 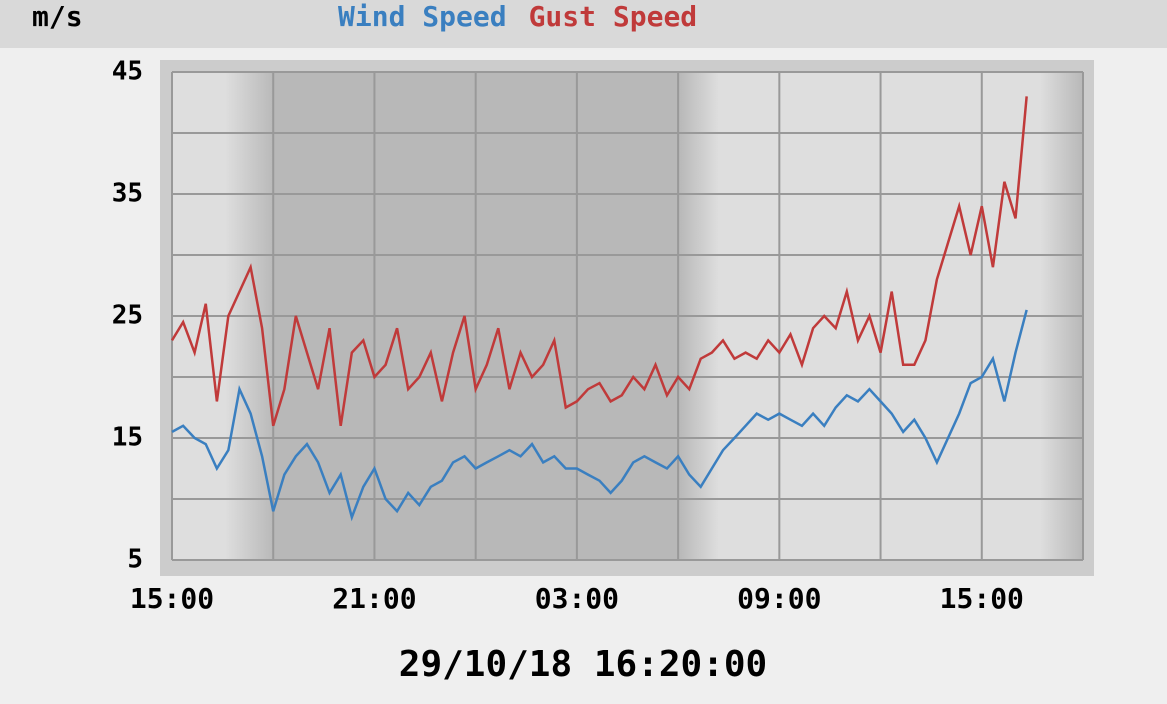 What do you see at coordinates (127, 316) in the screenshot?
I see `y-tick-label: 25` at bounding box center [127, 316].